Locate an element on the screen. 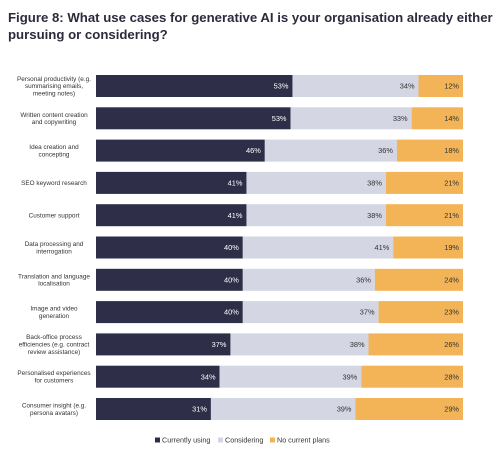 This screenshot has height=458, width=500. data-label: 26% is located at coordinates (451, 344).